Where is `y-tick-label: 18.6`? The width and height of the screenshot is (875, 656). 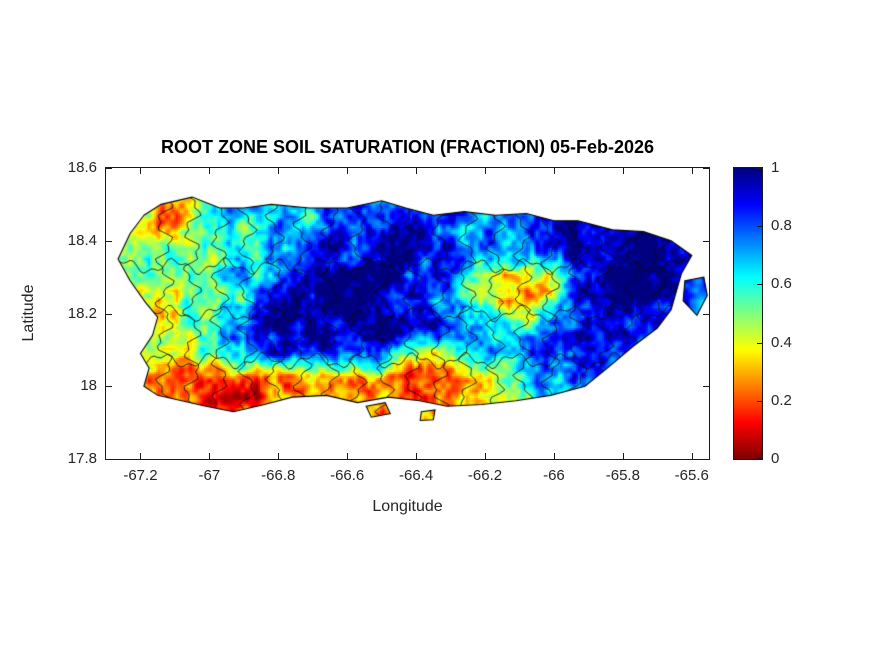
y-tick-label: 18.6 is located at coordinates (82, 167).